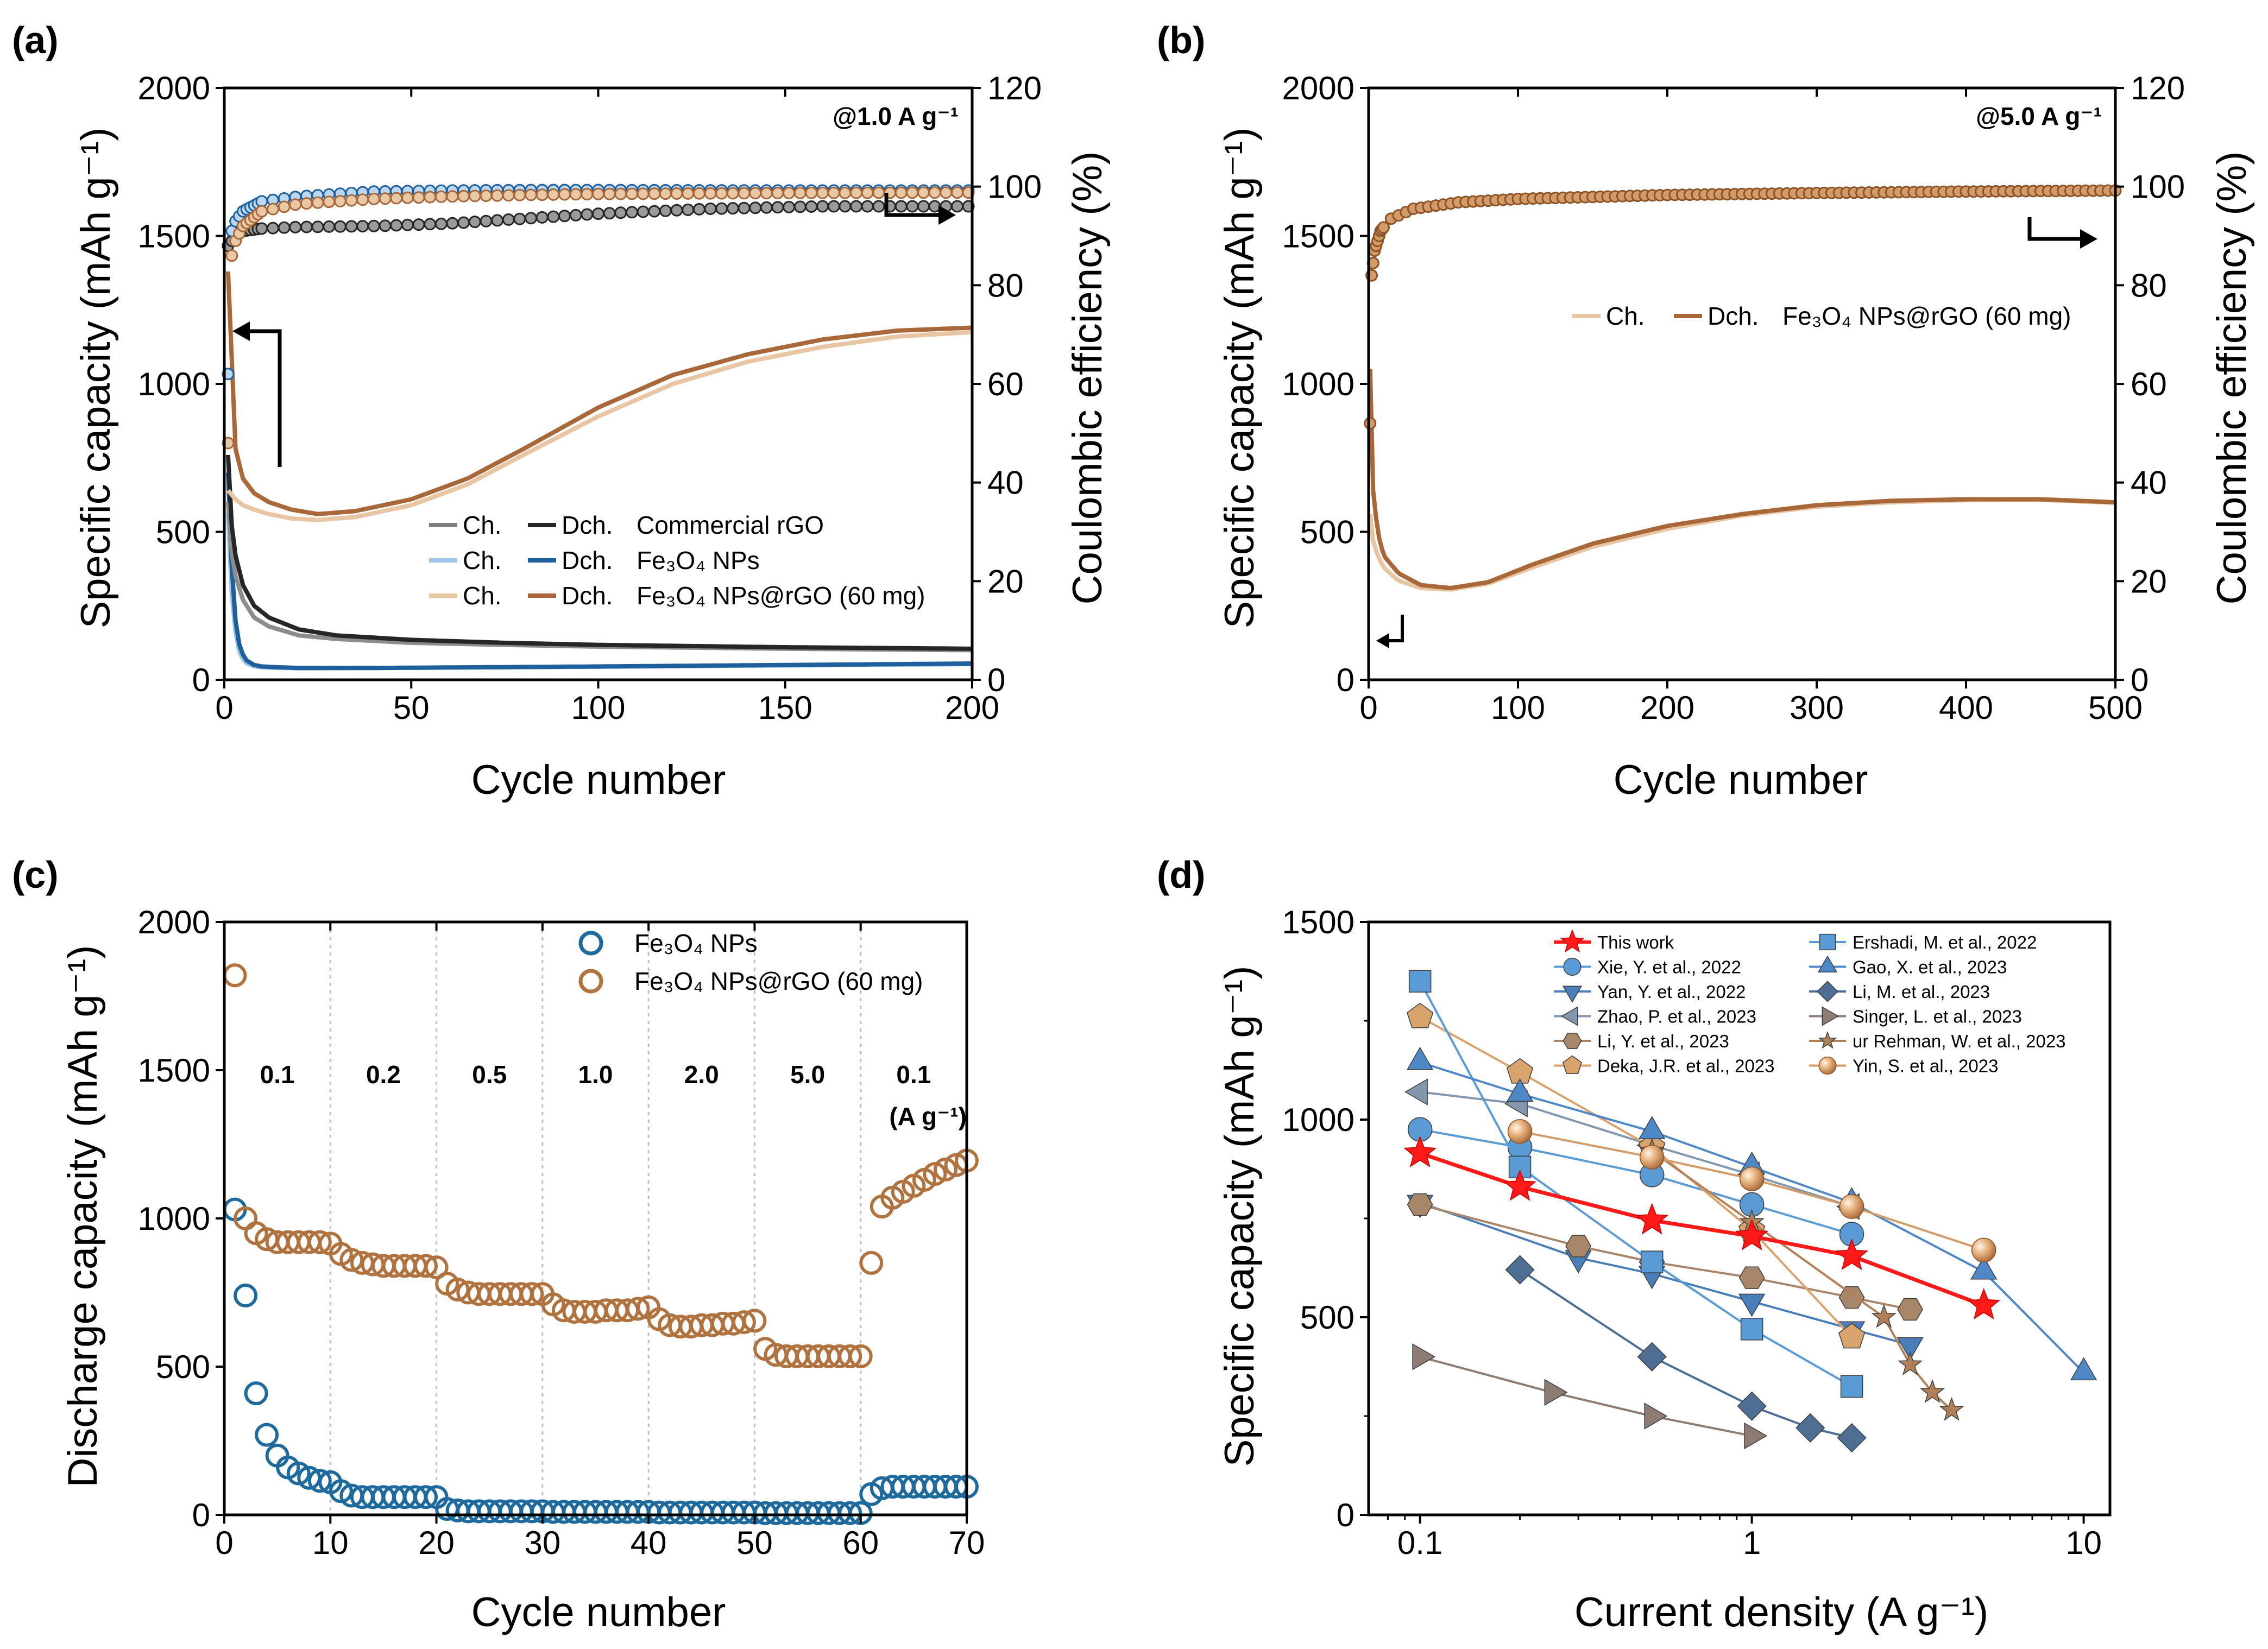 The height and width of the screenshot is (1649, 2268). I want to click on y2-tick-label: 80, so click(1005, 285).